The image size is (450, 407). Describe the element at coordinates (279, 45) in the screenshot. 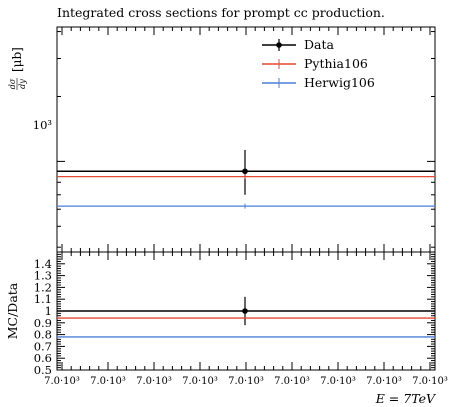

I see `legend-data-marker` at that location.